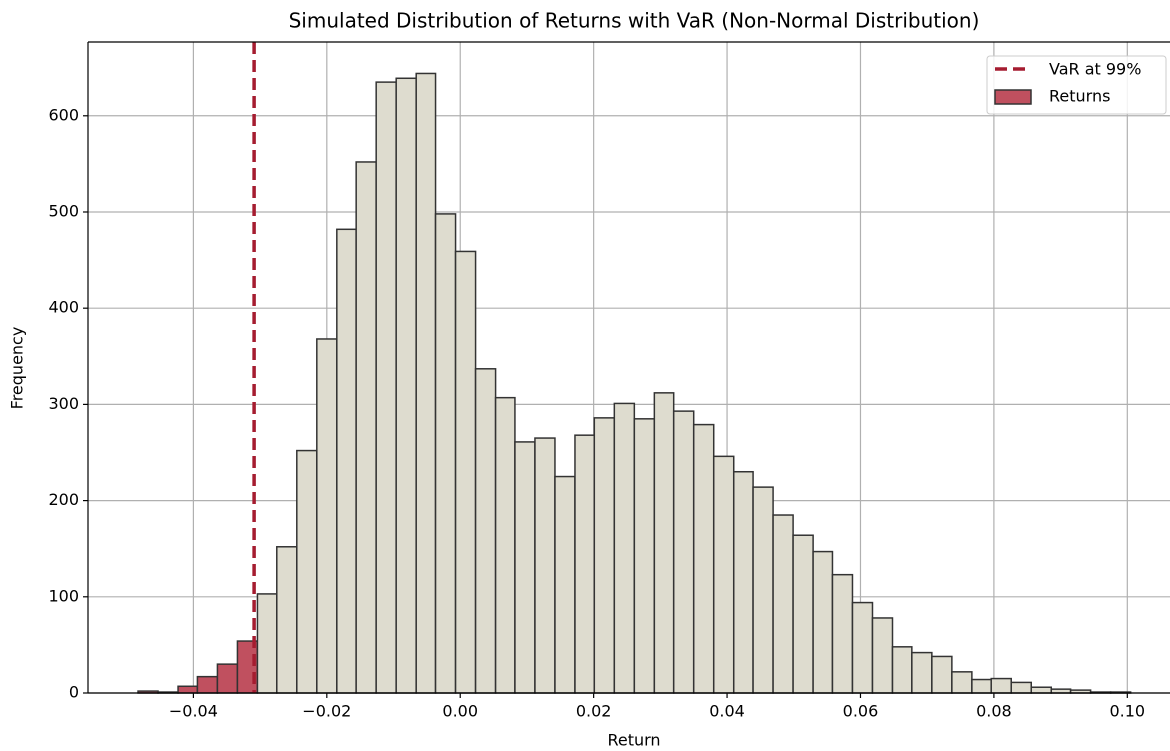  Describe the element at coordinates (63, 499) in the screenshot. I see `y-tick-label: 200` at that location.